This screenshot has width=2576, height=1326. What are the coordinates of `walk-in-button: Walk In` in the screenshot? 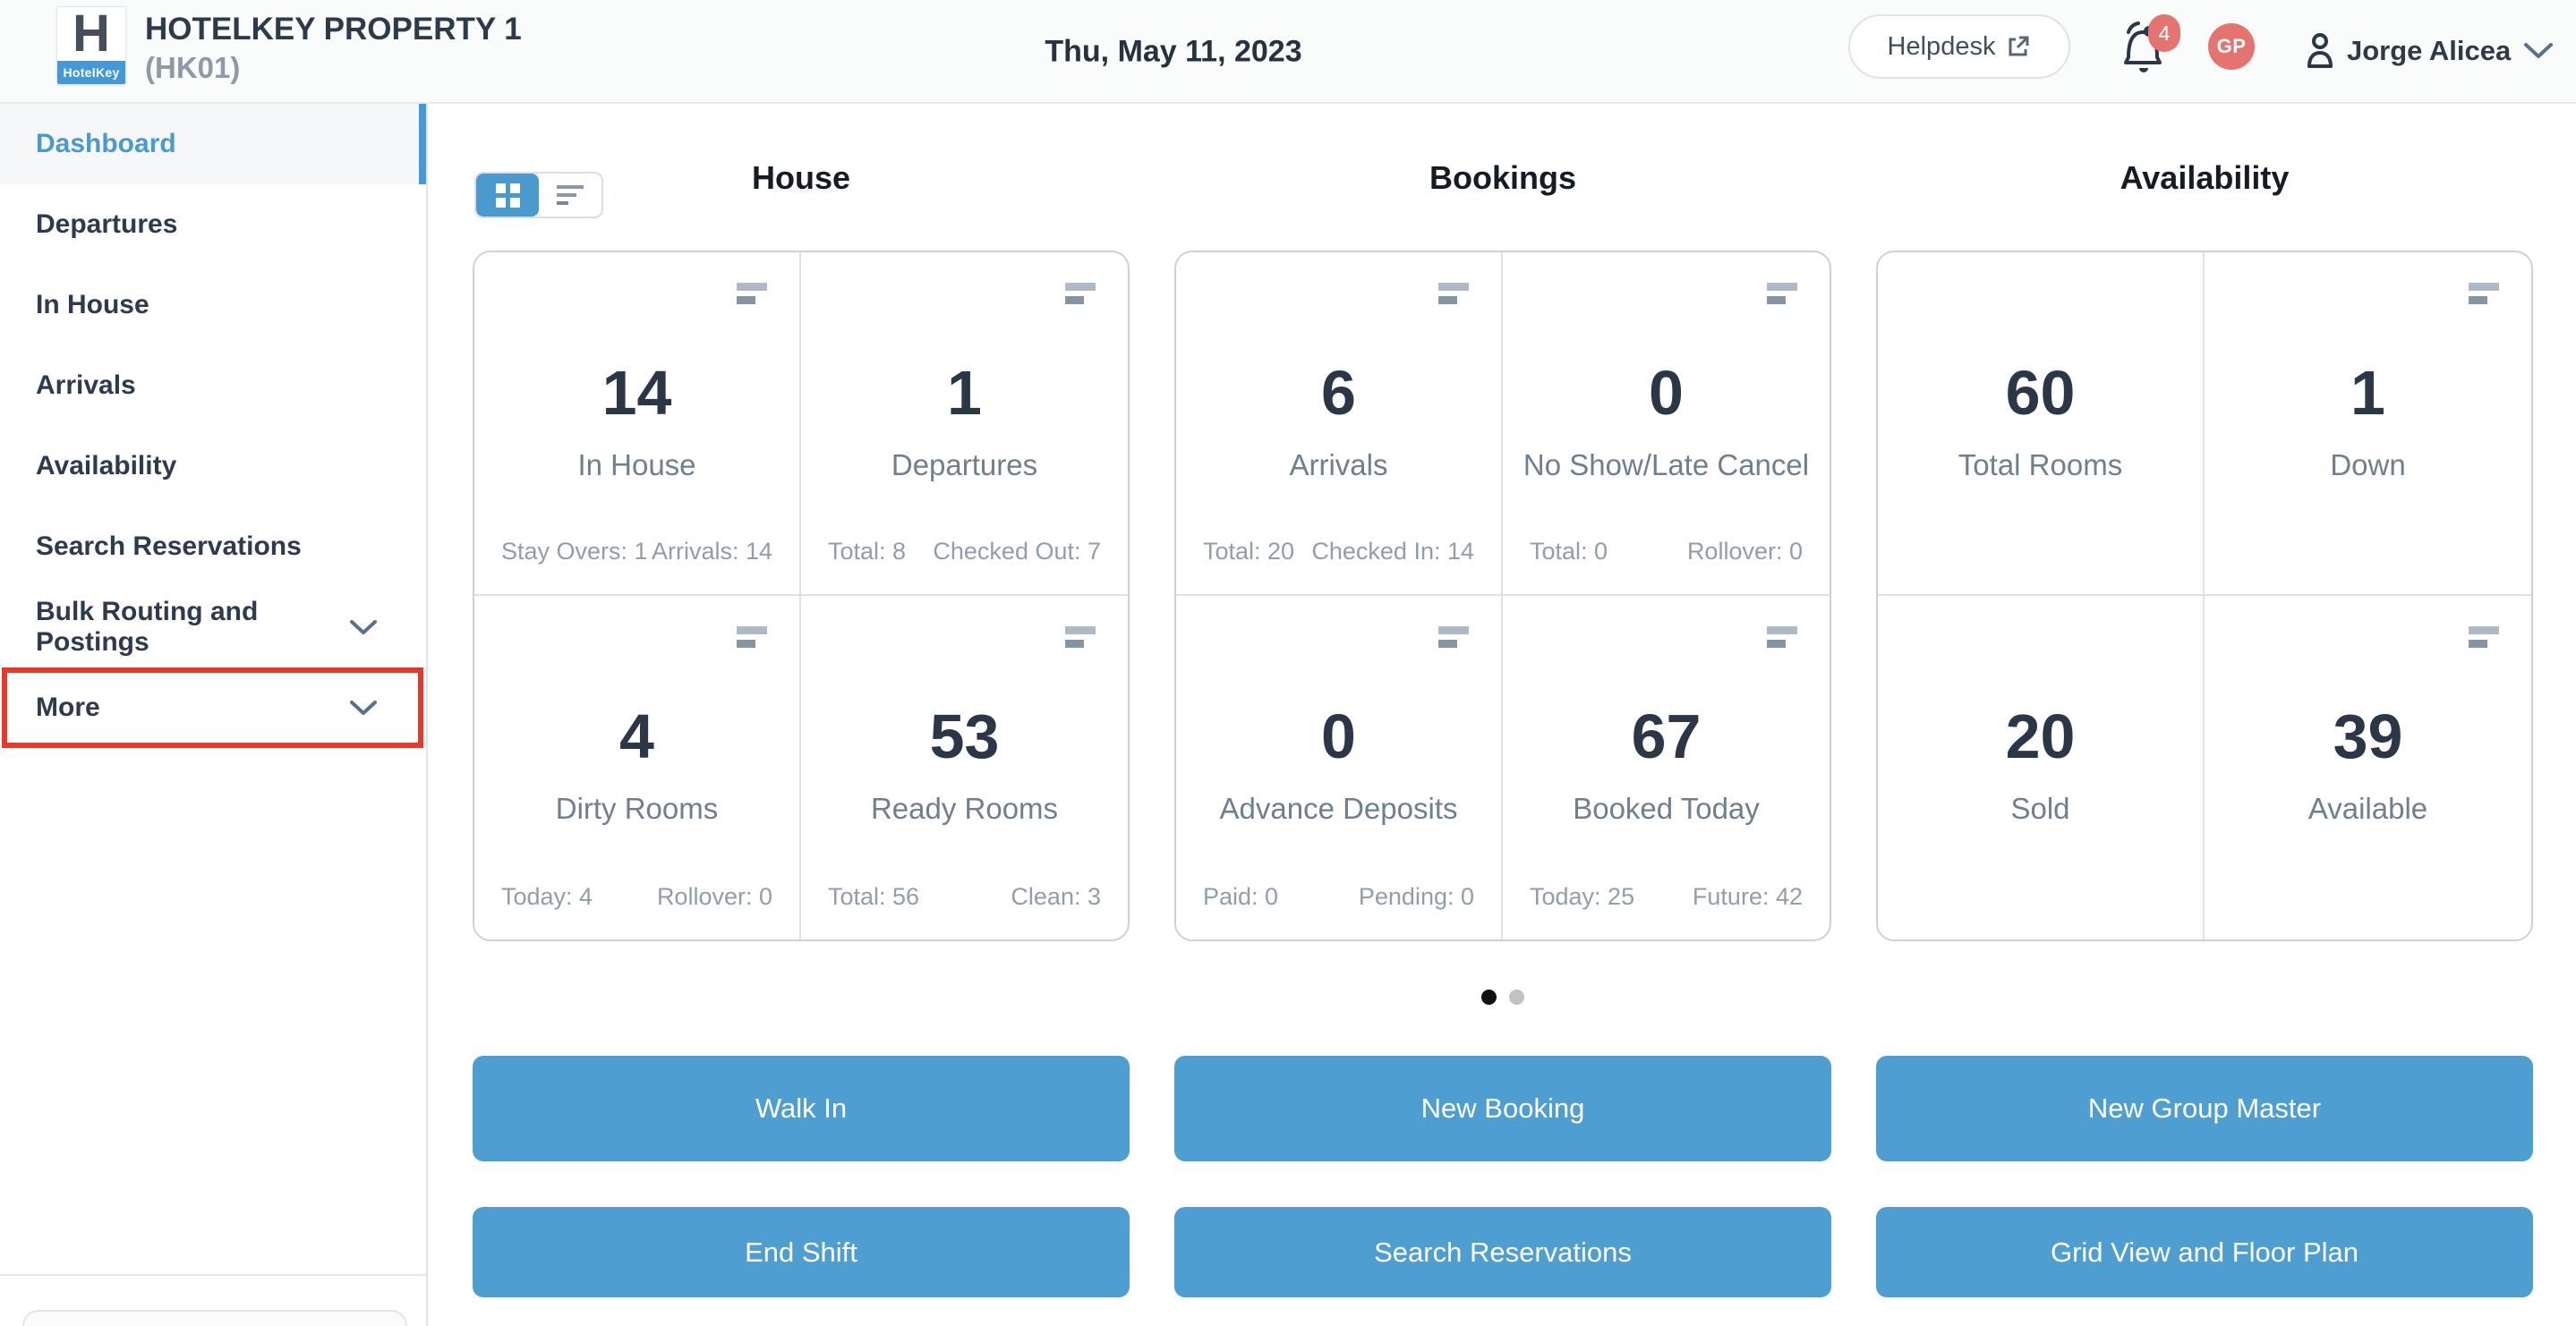 It's located at (801, 1108).